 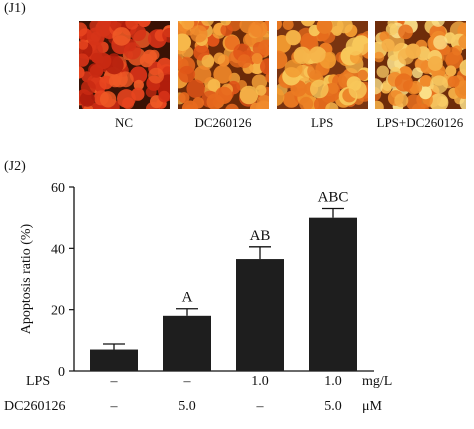 What do you see at coordinates (58, 188) in the screenshot?
I see `y-tick-label: 60` at bounding box center [58, 188].